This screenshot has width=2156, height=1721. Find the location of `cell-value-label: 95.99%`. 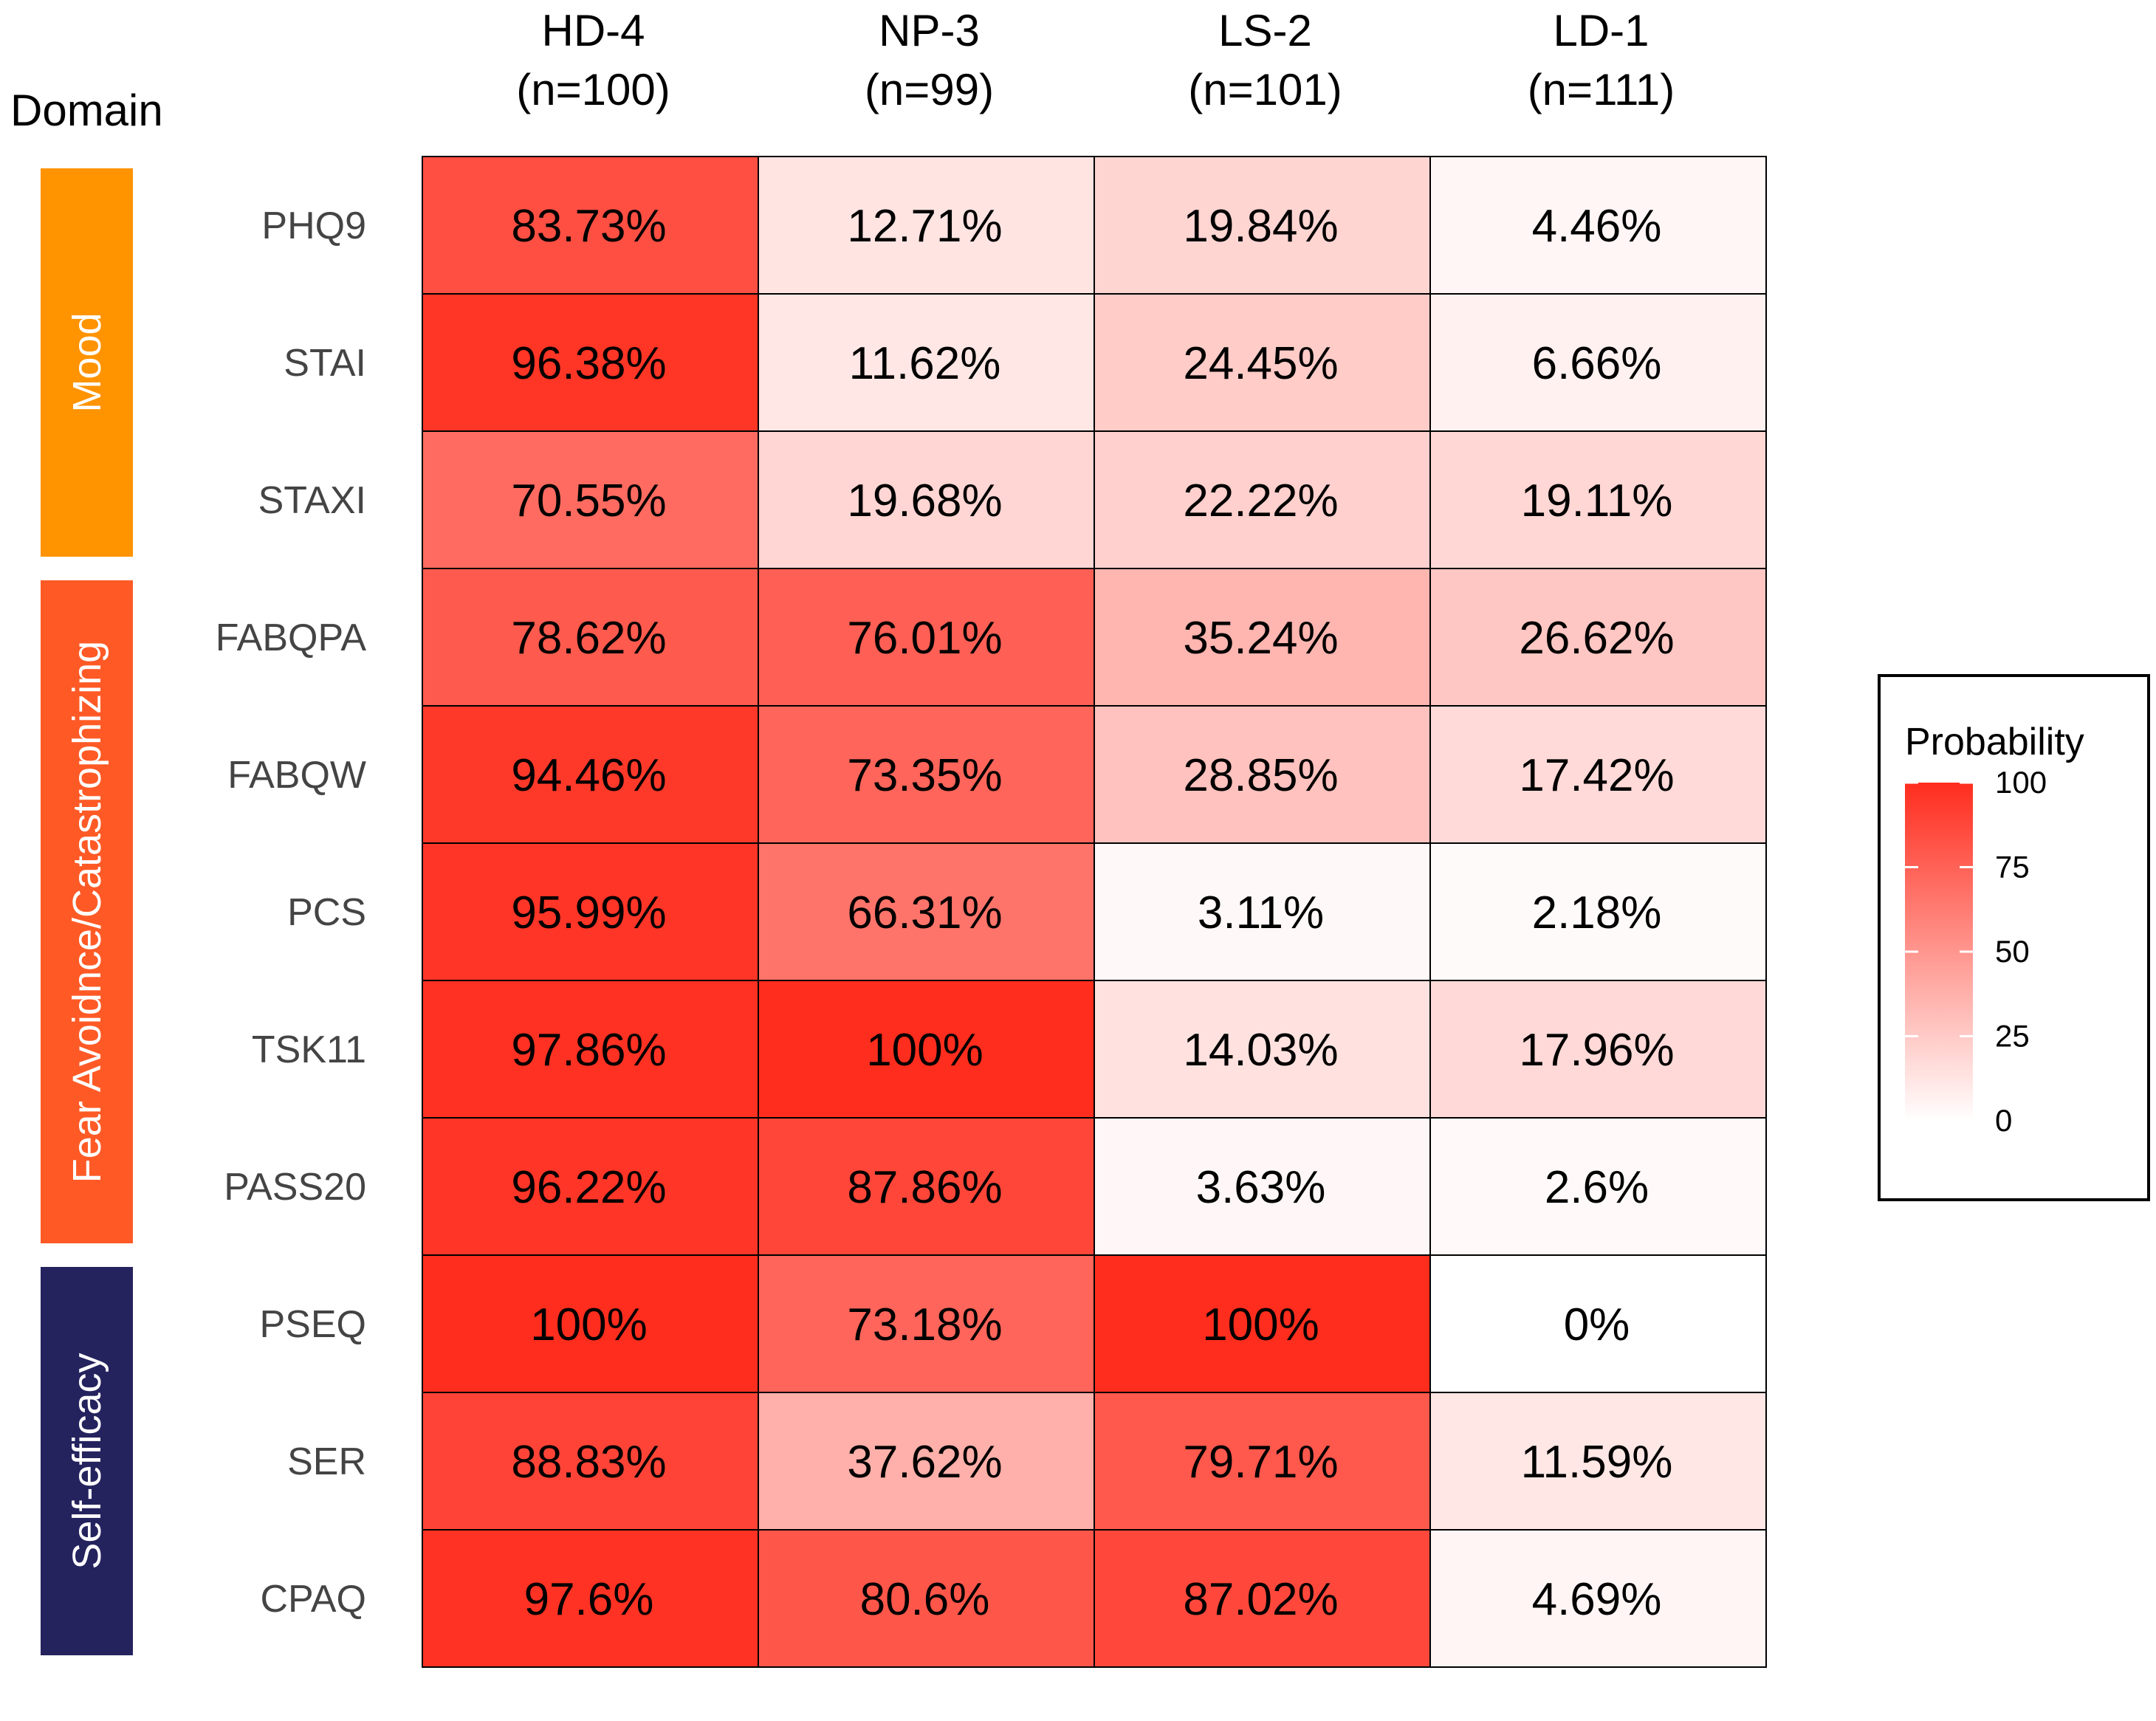

cell-value-label: 95.99% is located at coordinates (588, 912).